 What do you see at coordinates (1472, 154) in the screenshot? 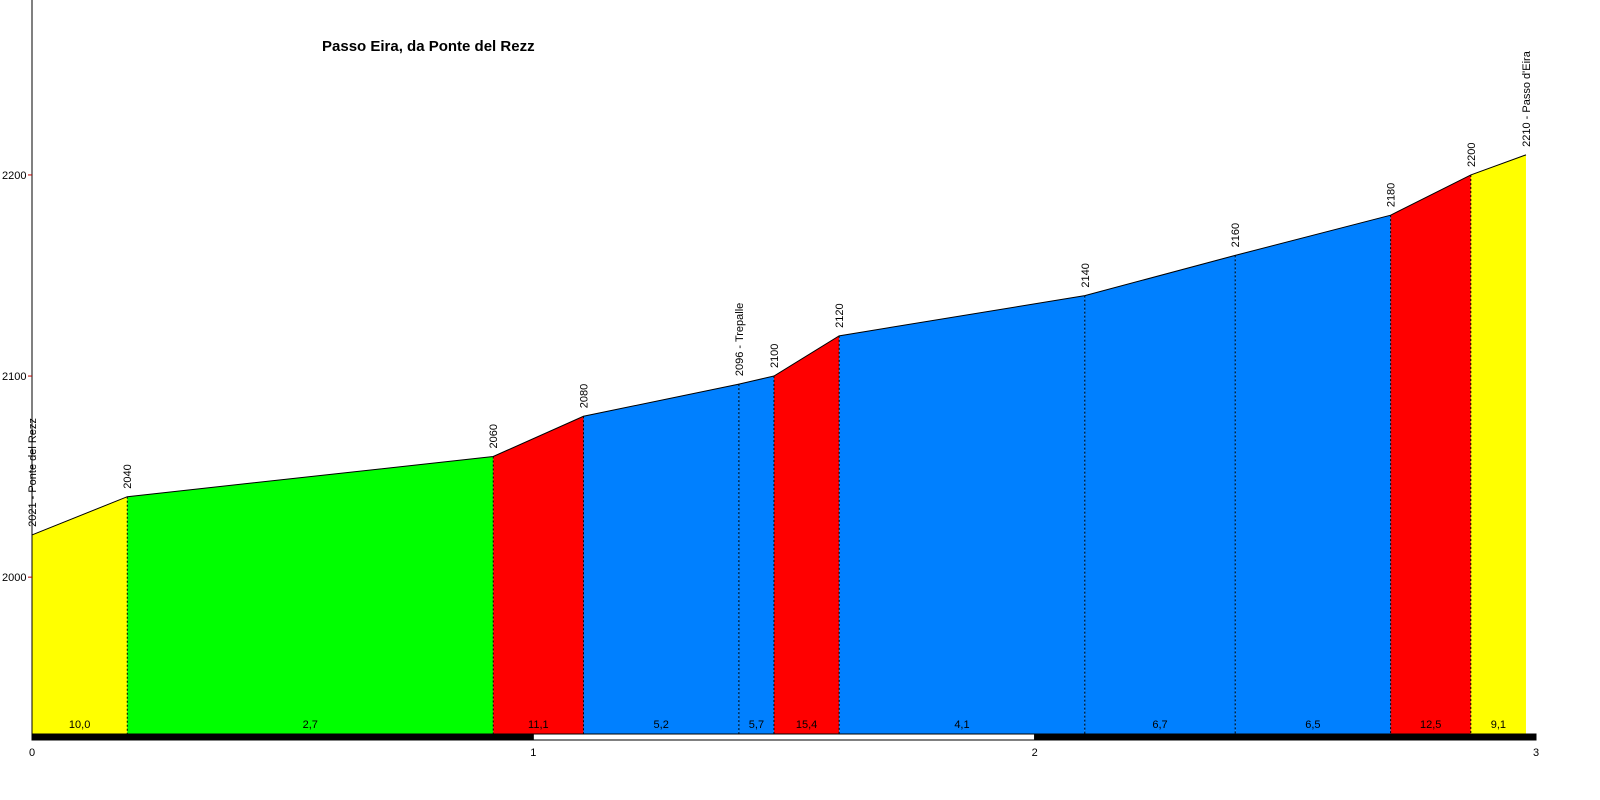
I see `elevation-label: 2200` at bounding box center [1472, 154].